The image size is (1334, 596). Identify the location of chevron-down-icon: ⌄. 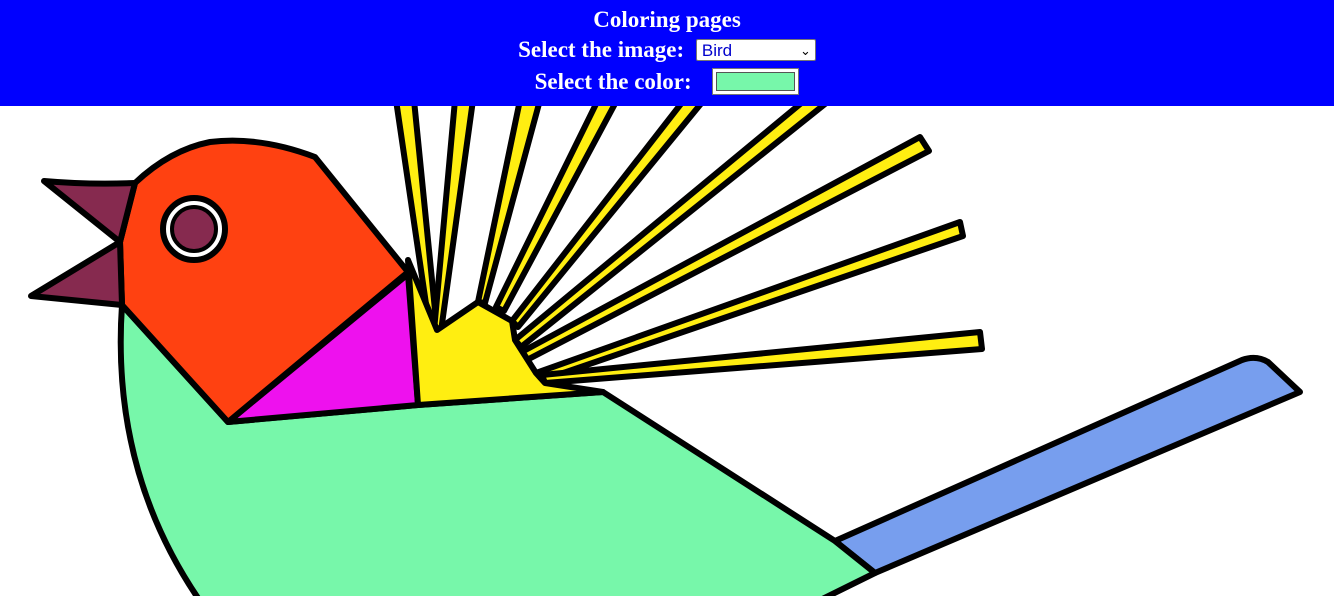
(805, 50).